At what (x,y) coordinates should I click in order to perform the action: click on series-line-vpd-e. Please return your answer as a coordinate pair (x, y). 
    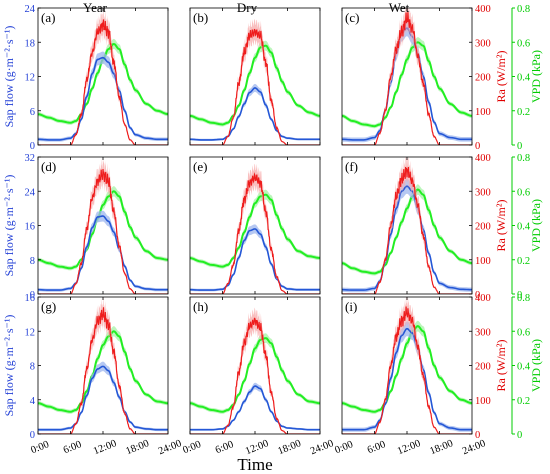
    Looking at the image, I should click on (255, 230).